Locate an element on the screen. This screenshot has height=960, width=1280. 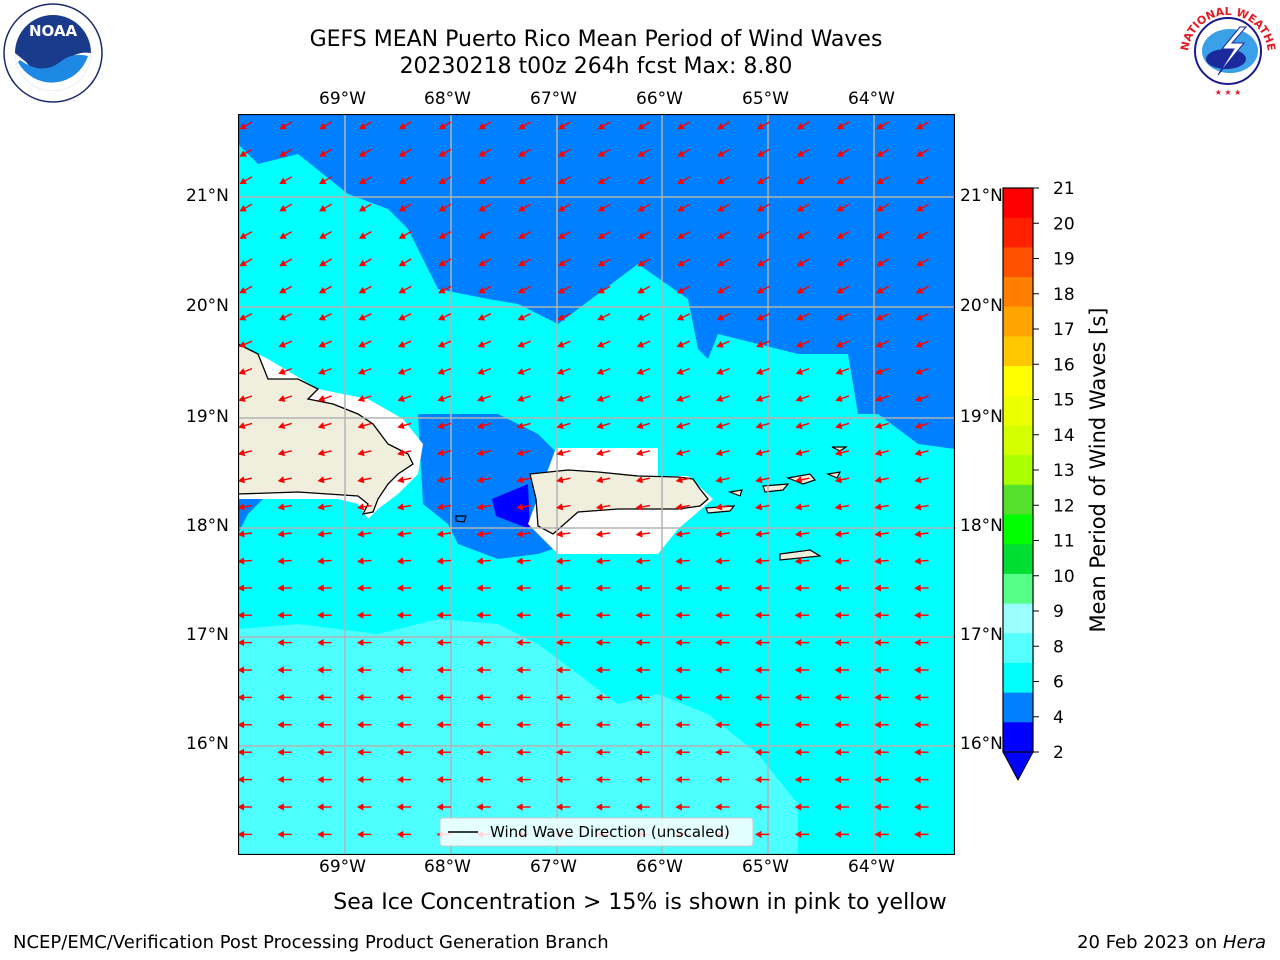
colorbar-ticks: 21 20 19 18 17 16 15 14 13 12 11 10 9 8 6 4 2 is located at coordinates (1054, 471).